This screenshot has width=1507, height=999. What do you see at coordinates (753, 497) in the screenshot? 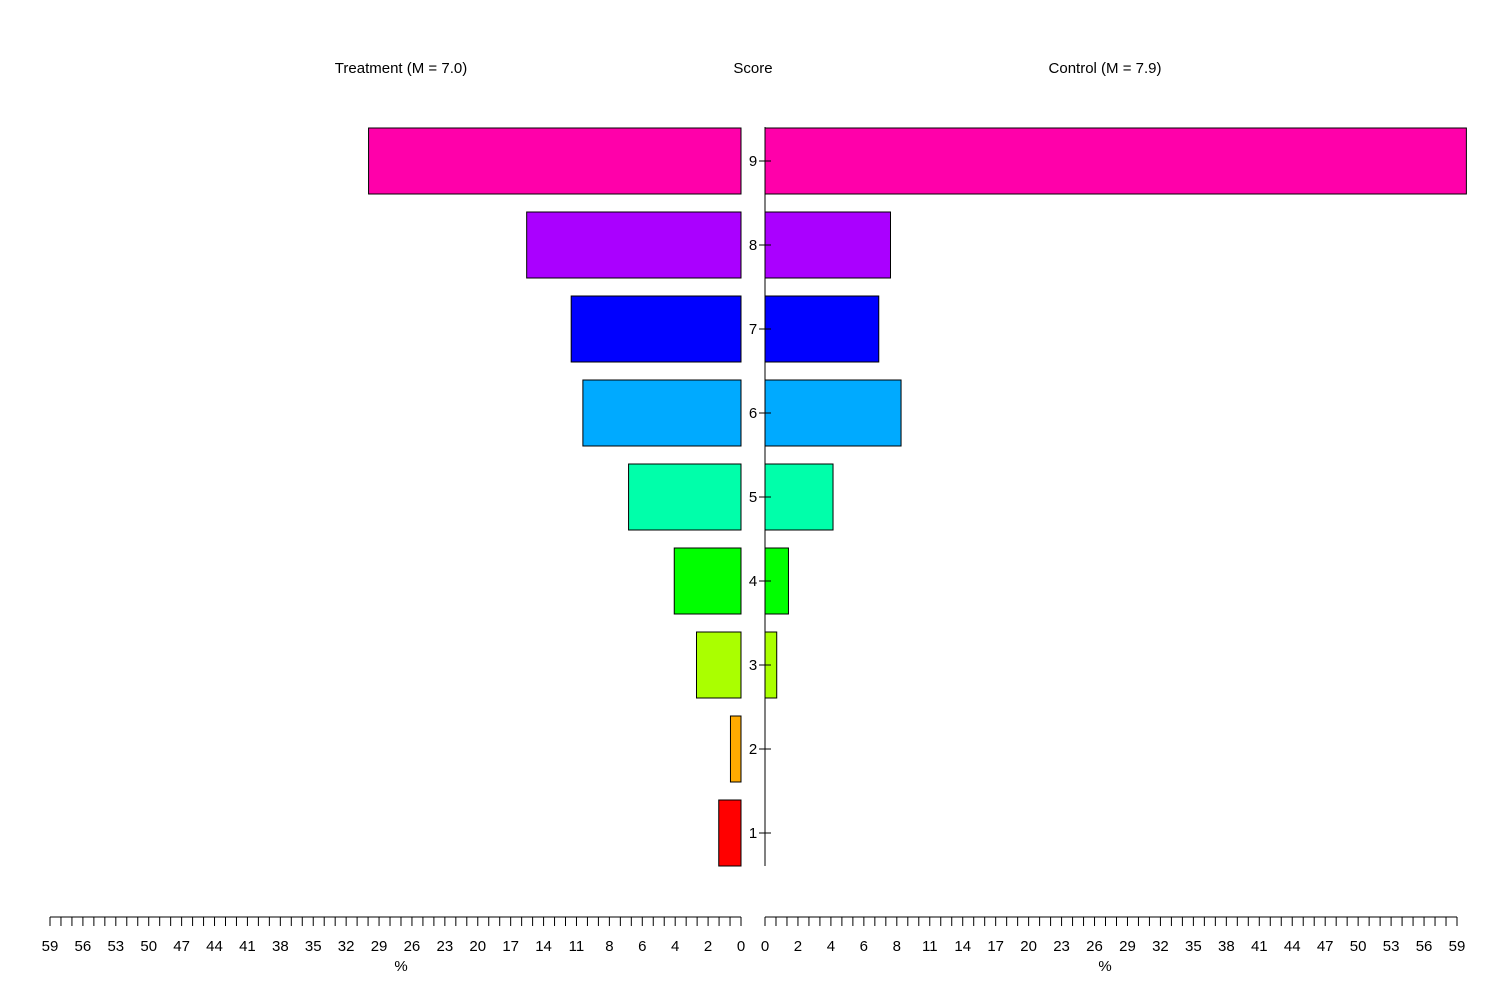
I see `score-tick-label-5: 5` at bounding box center [753, 497].